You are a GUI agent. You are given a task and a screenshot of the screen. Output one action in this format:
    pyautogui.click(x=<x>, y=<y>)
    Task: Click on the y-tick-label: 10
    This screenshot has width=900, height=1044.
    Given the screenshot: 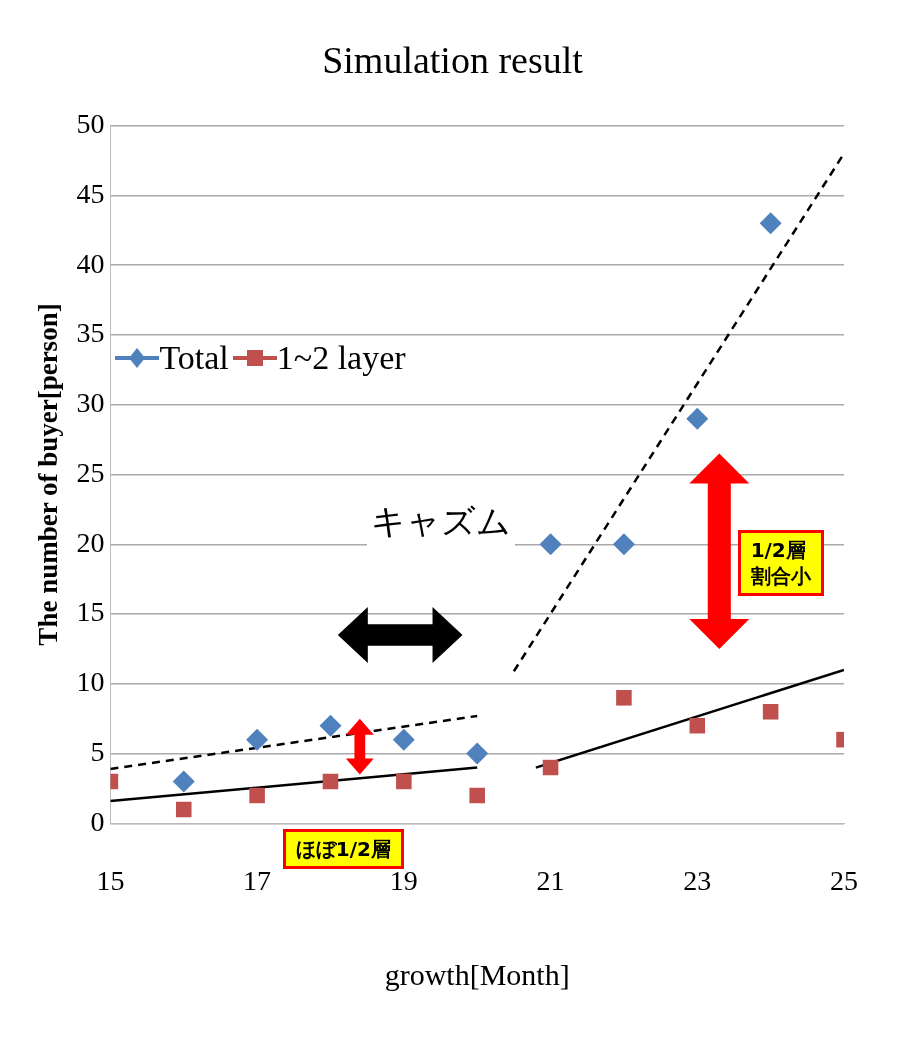 What is the action you would take?
    pyautogui.click(x=90, y=682)
    